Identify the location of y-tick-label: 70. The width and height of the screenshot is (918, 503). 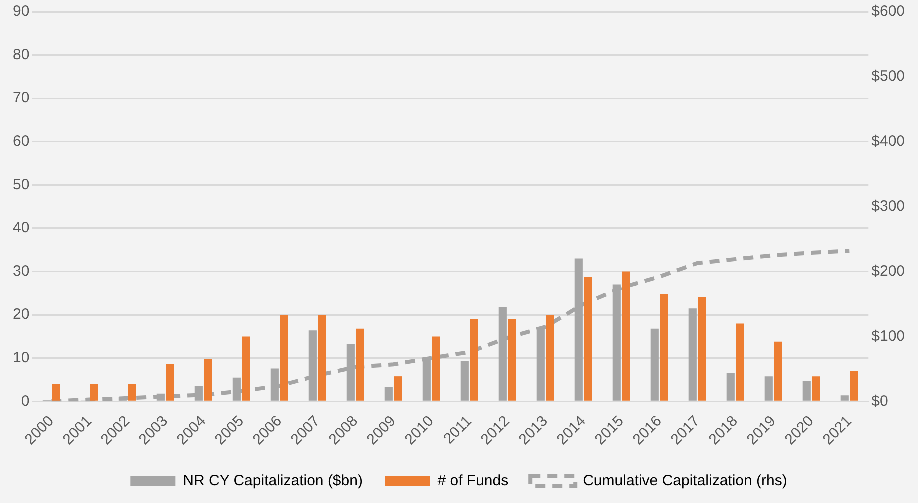
(21, 98).